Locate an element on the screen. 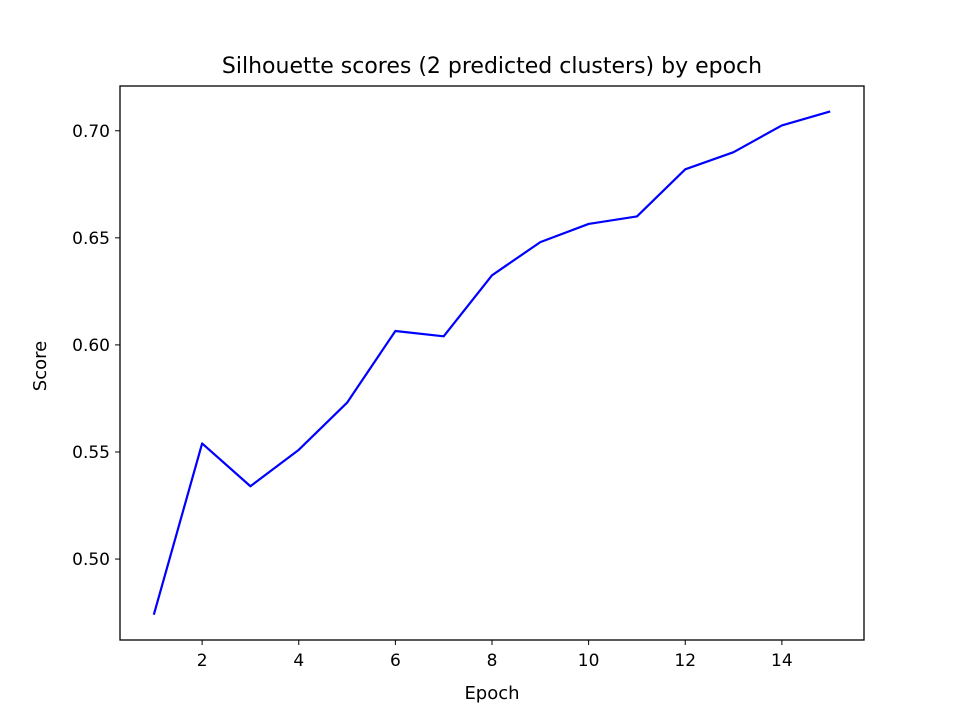 This screenshot has height=720, width=960. x-tick-label: 14 is located at coordinates (782, 661).